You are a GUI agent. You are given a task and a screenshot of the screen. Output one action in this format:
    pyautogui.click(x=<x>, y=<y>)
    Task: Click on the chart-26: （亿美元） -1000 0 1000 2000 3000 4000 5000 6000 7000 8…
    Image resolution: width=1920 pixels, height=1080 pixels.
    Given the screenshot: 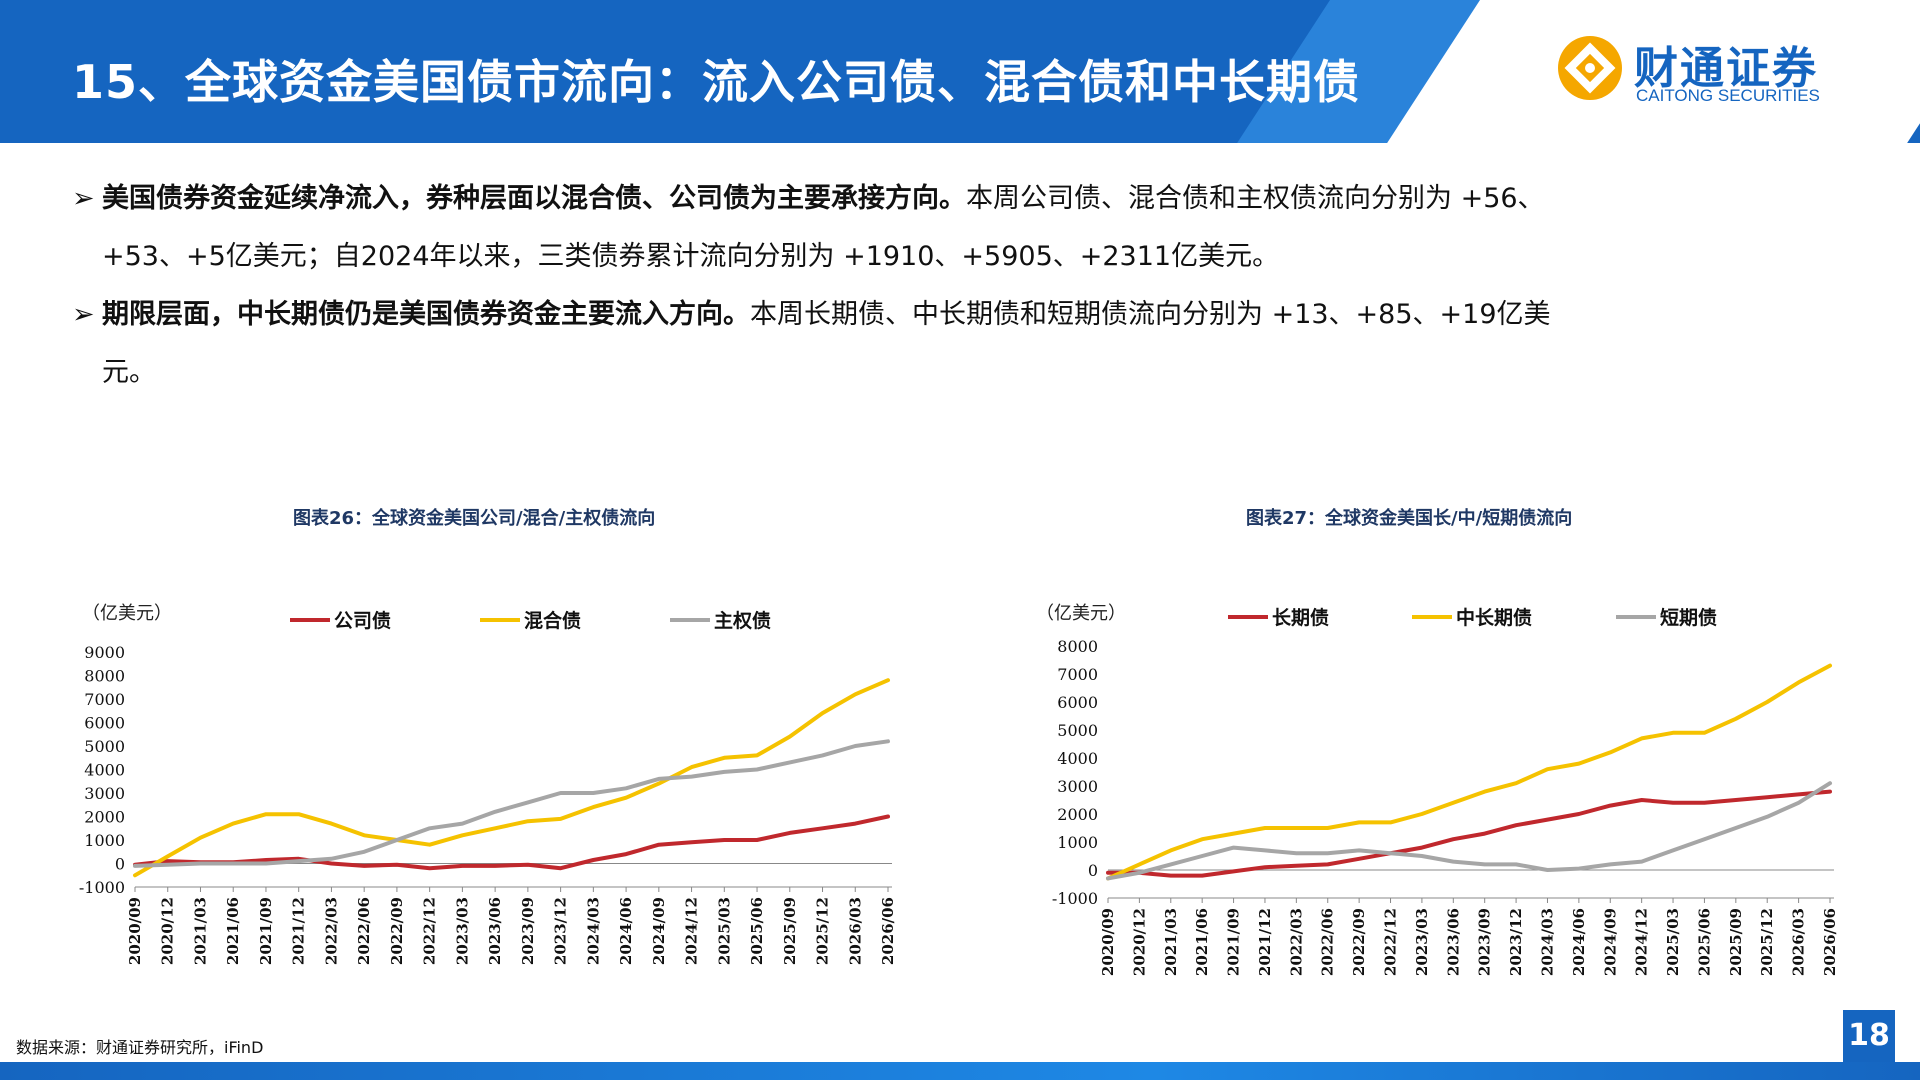 What is the action you would take?
    pyautogui.click(x=488, y=784)
    